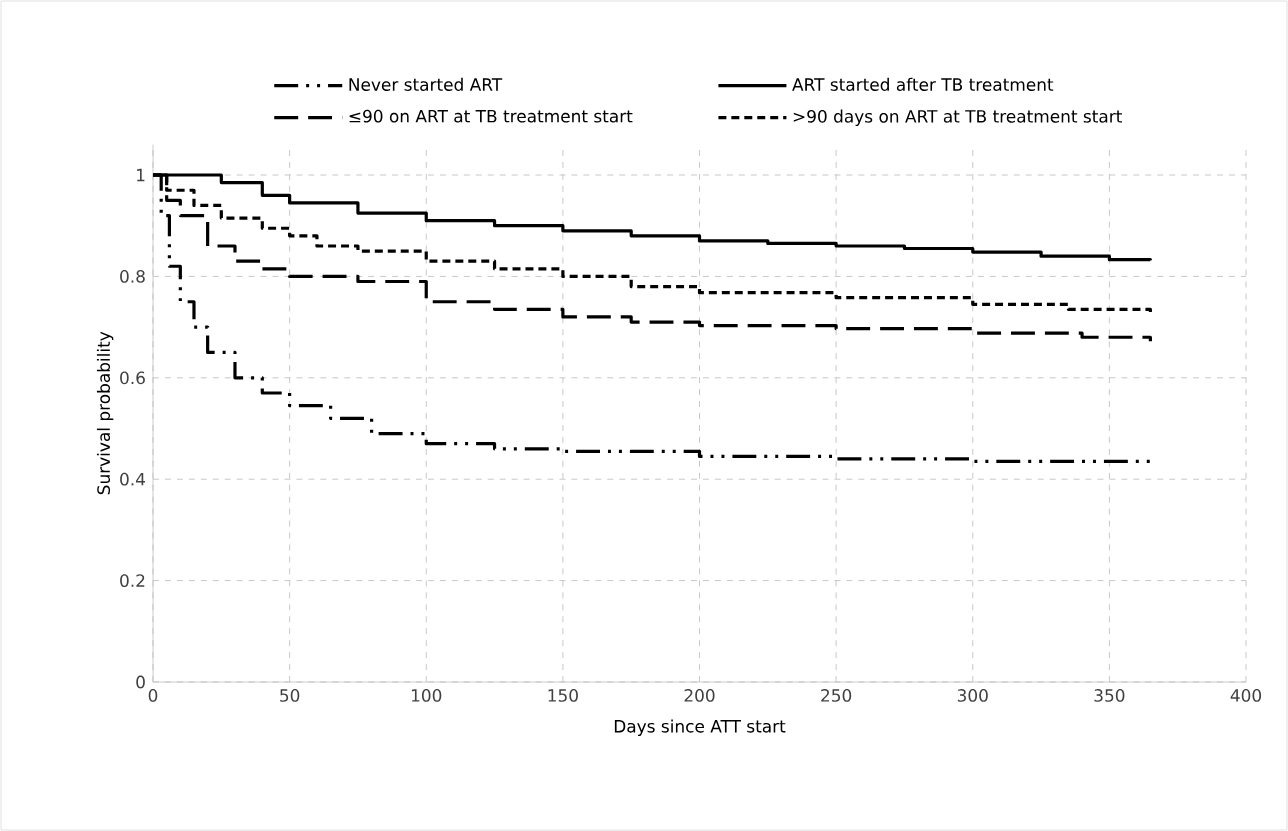 This screenshot has height=831, width=1288. What do you see at coordinates (141, 175) in the screenshot?
I see `y-tick-label: 1` at bounding box center [141, 175].